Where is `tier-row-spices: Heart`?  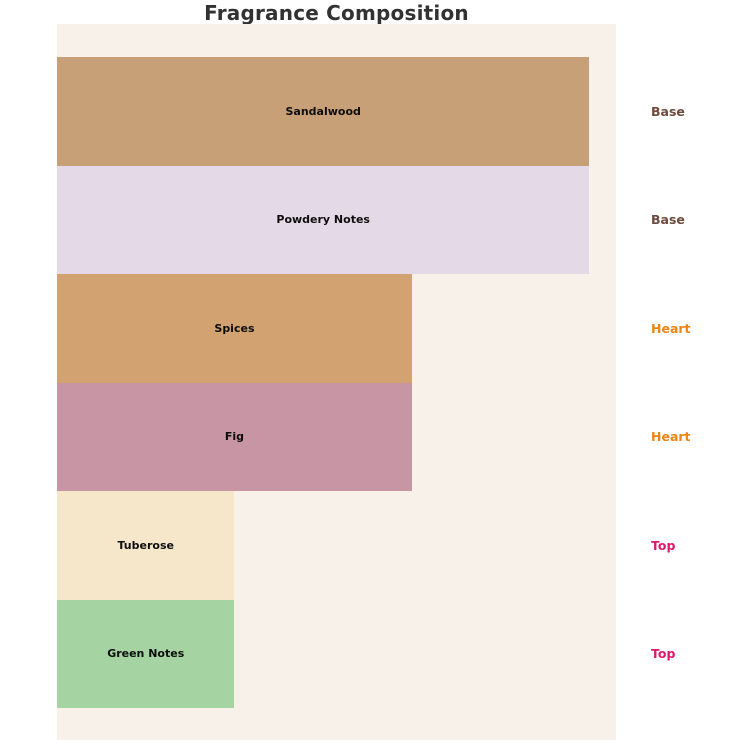
tier-row-spices: Heart is located at coordinates (698, 328).